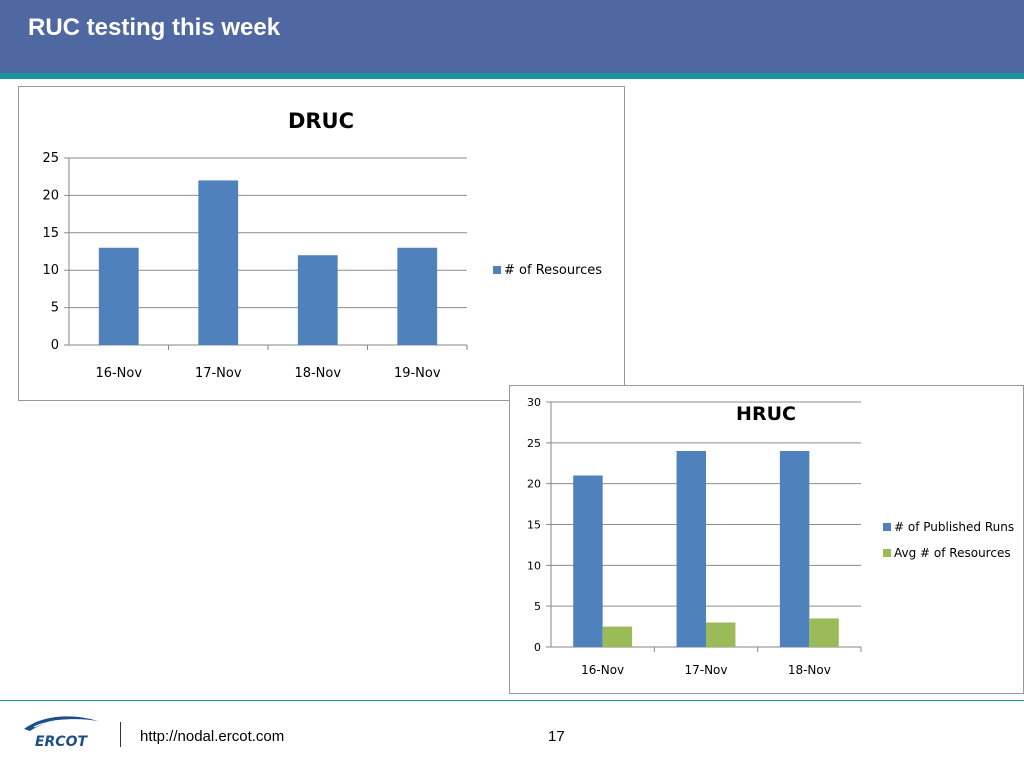 The image size is (1024, 768). Describe the element at coordinates (534, 443) in the screenshot. I see `hruc-y-tick-label: 25` at that location.